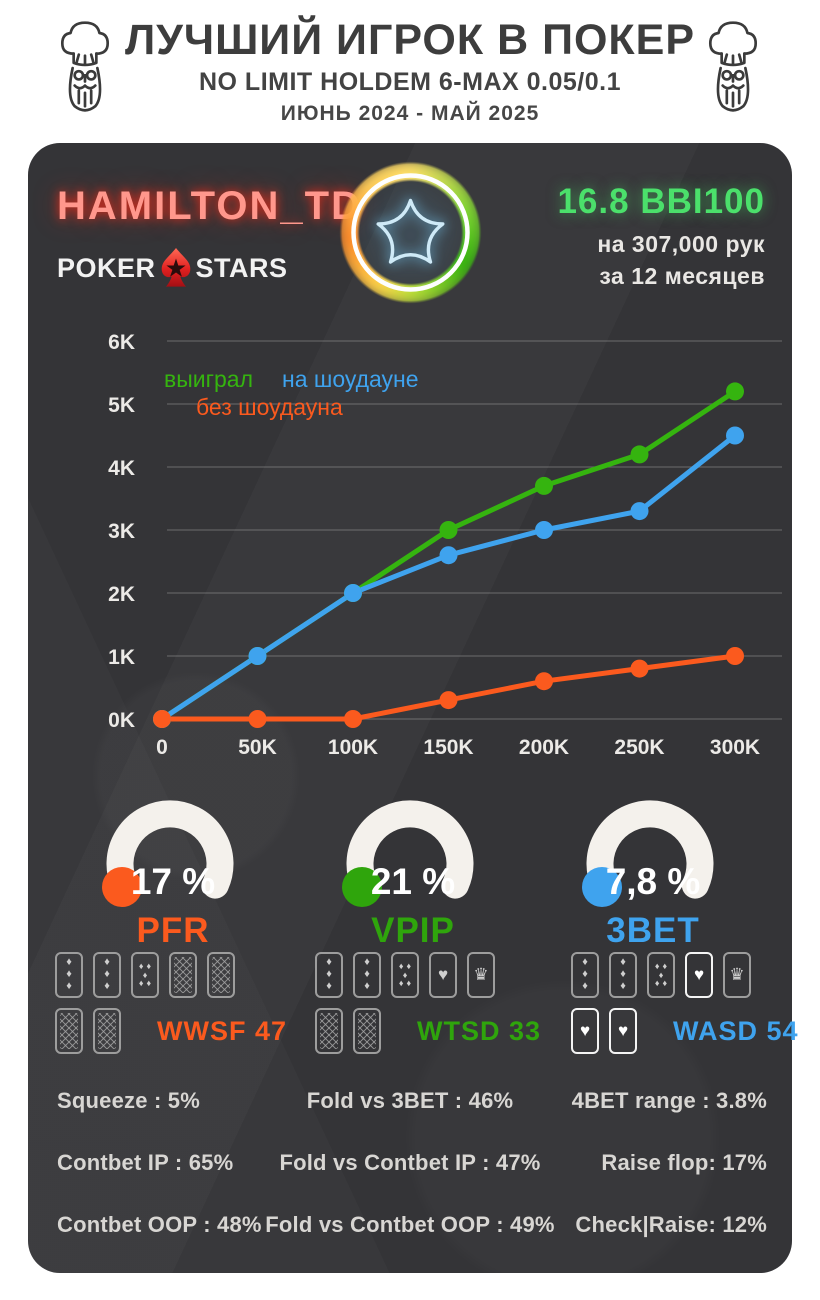  I want to click on hands-sample: на 307,000 рук, so click(681, 244).